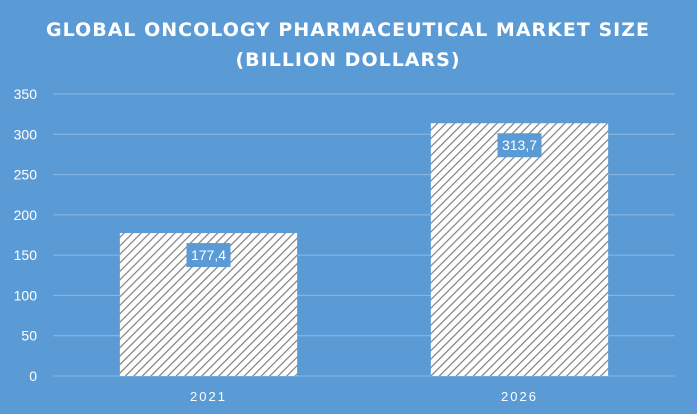 This screenshot has width=697, height=414. I want to click on y-tick-label: 300, so click(26, 134).